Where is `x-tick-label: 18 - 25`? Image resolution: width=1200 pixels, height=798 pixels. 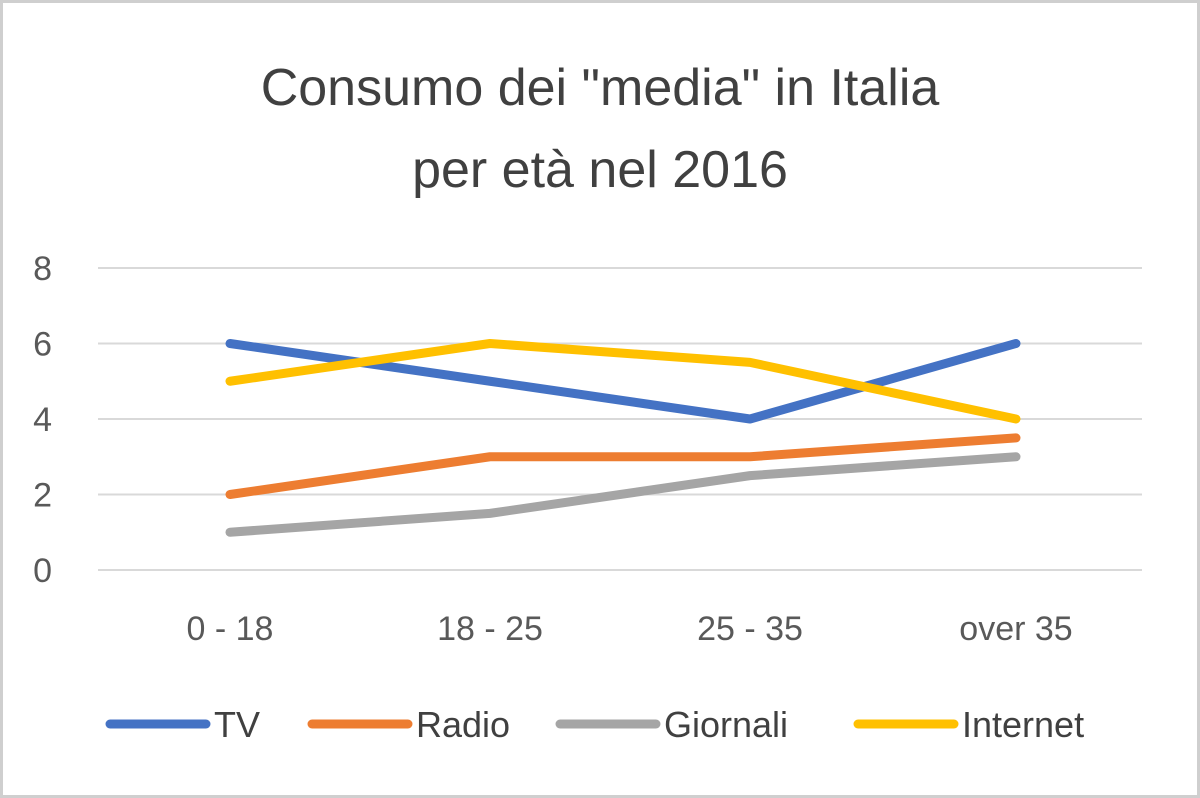
x-tick-label: 18 - 25 is located at coordinates (490, 629).